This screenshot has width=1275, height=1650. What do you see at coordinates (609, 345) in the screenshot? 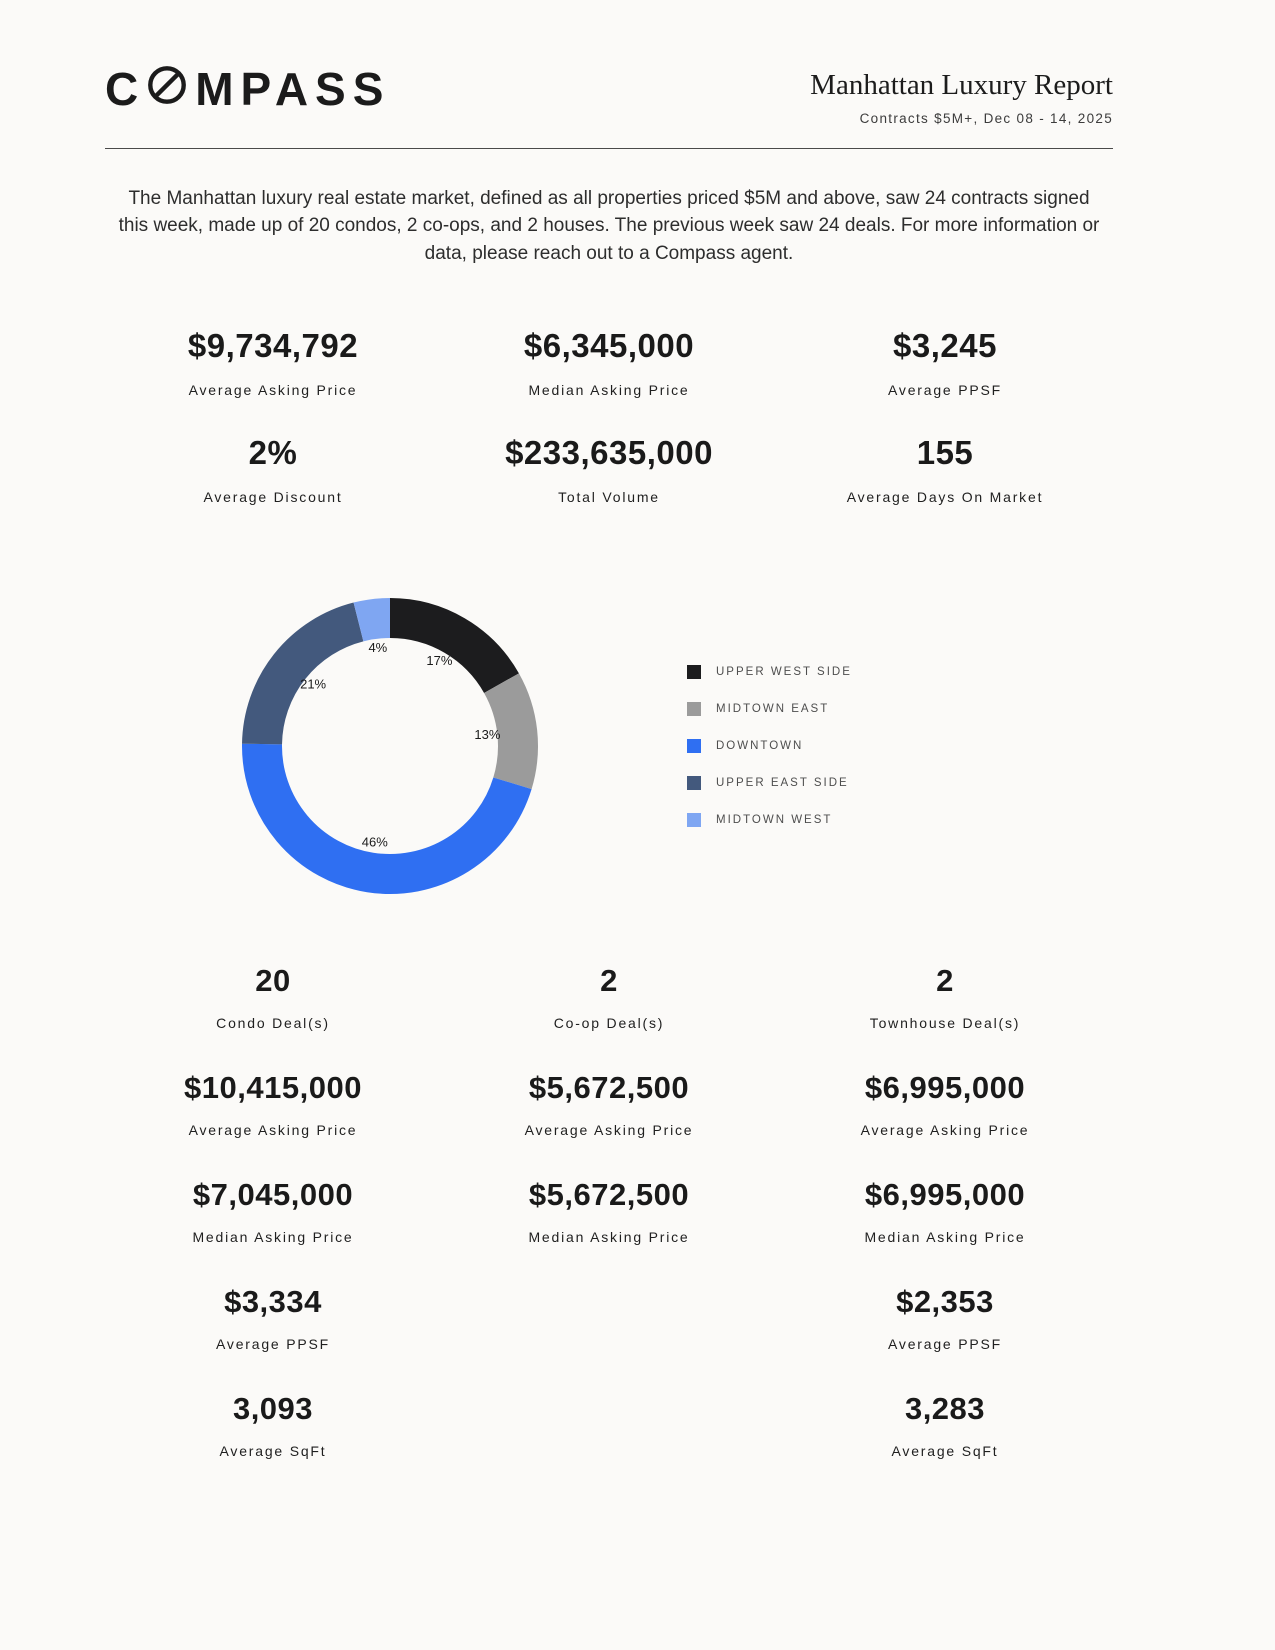
I see `stat-value: $6,345,000` at bounding box center [609, 345].